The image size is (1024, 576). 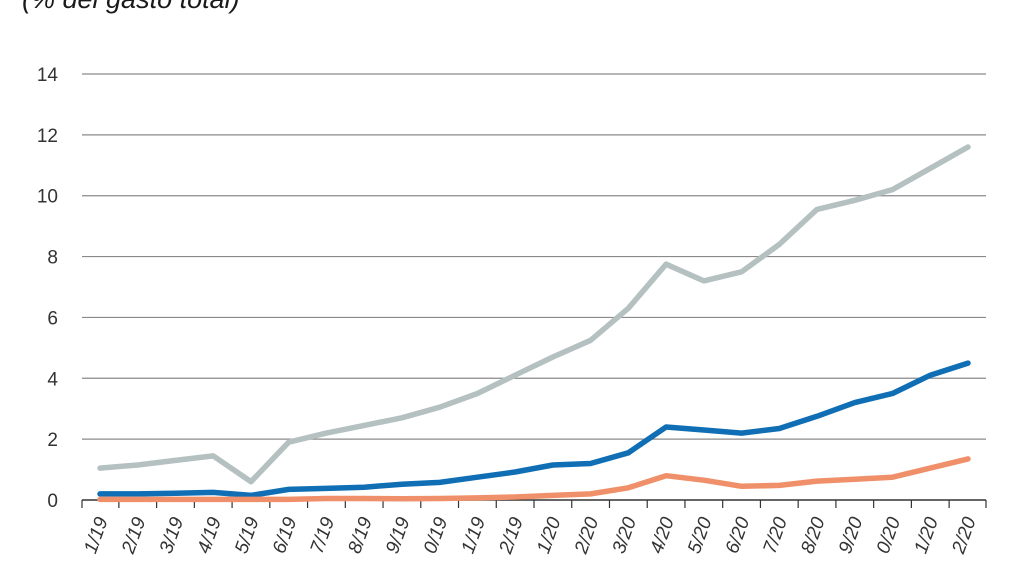 I want to click on x-tick-label: 8/20, so click(x=813, y=535).